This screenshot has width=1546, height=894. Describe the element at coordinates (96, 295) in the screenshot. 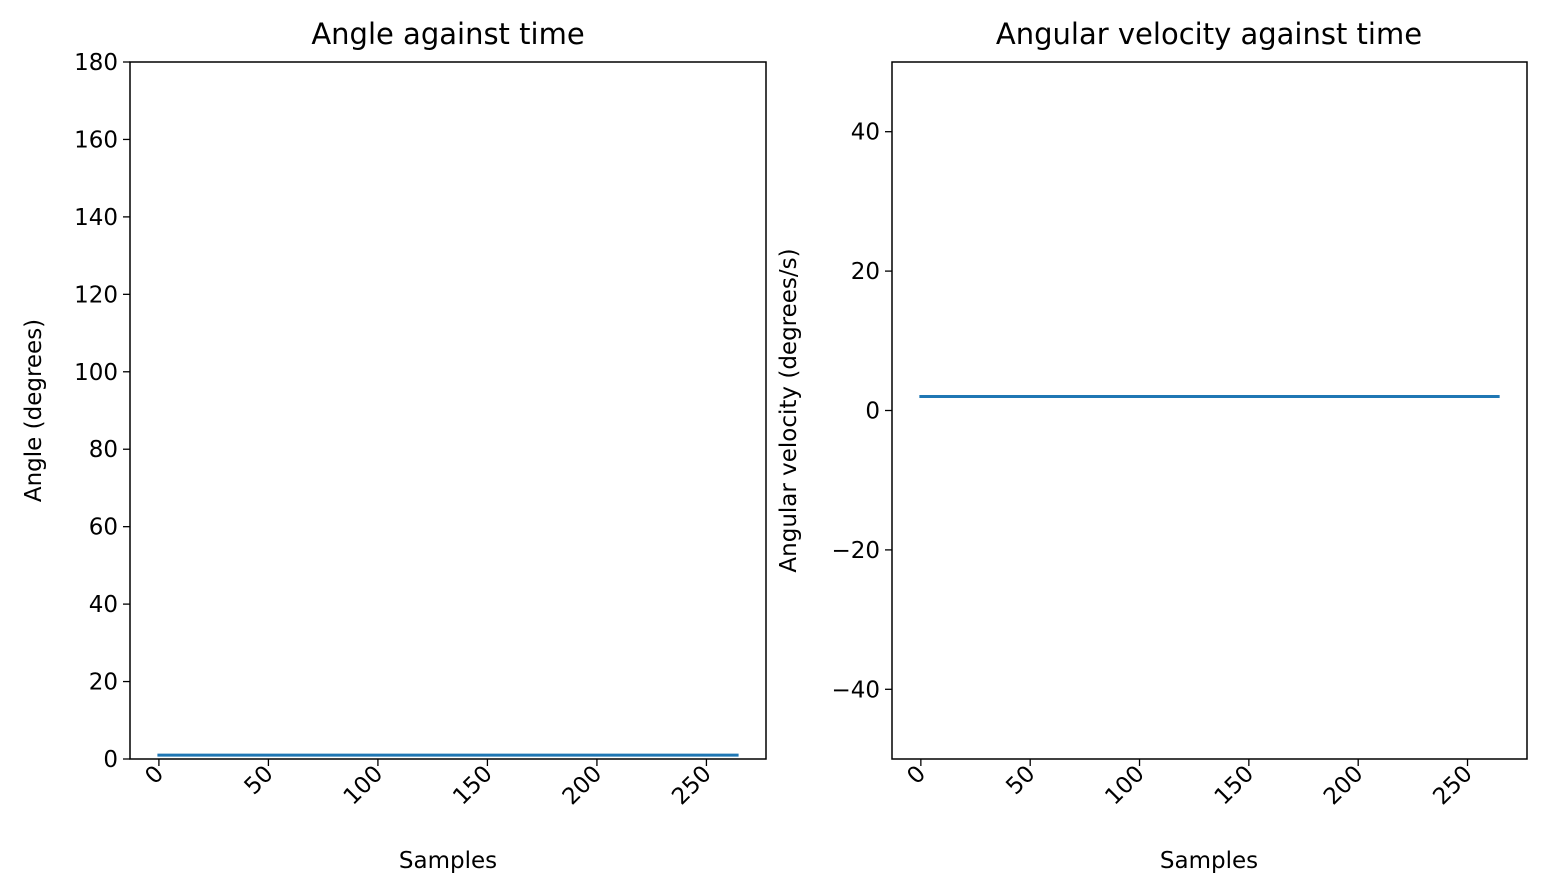

I see `angle-chart-y-tick-label: 120` at that location.